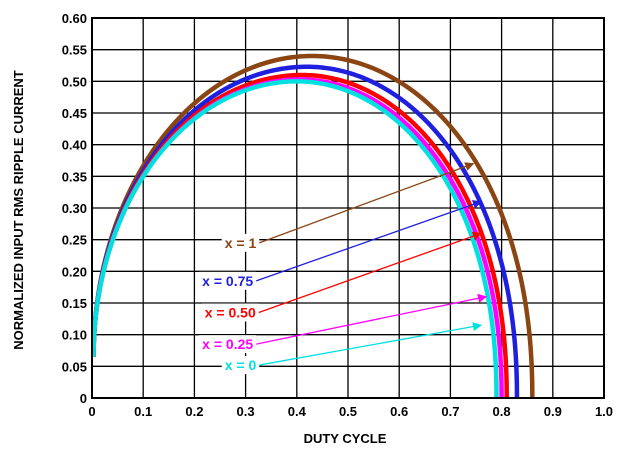 This screenshot has height=450, width=626. Describe the element at coordinates (74, 81) in the screenshot. I see `y-tick-label: 0.50` at that location.